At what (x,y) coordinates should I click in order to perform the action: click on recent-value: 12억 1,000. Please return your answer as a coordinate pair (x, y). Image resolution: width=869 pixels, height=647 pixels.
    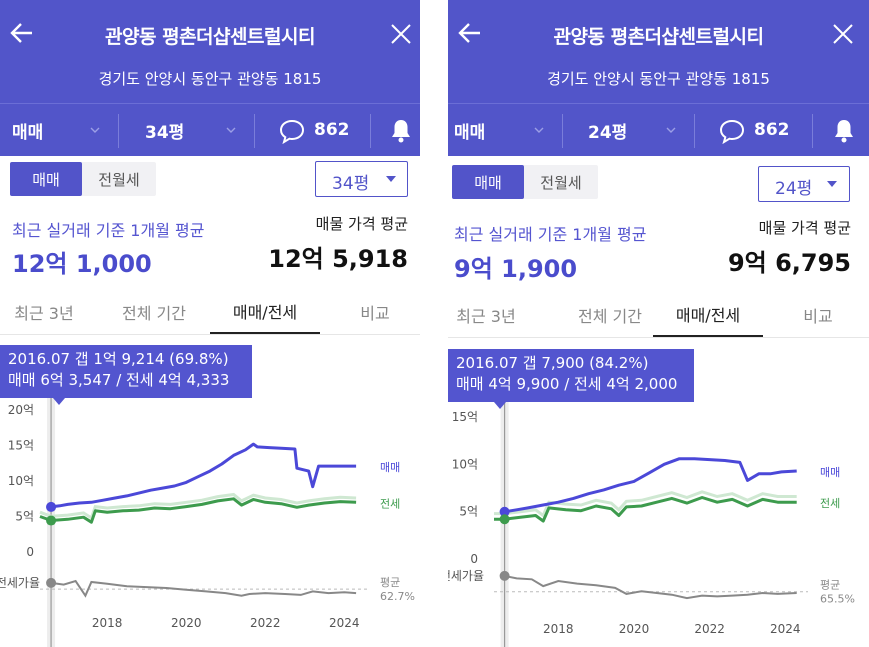
    Looking at the image, I should click on (82, 264).